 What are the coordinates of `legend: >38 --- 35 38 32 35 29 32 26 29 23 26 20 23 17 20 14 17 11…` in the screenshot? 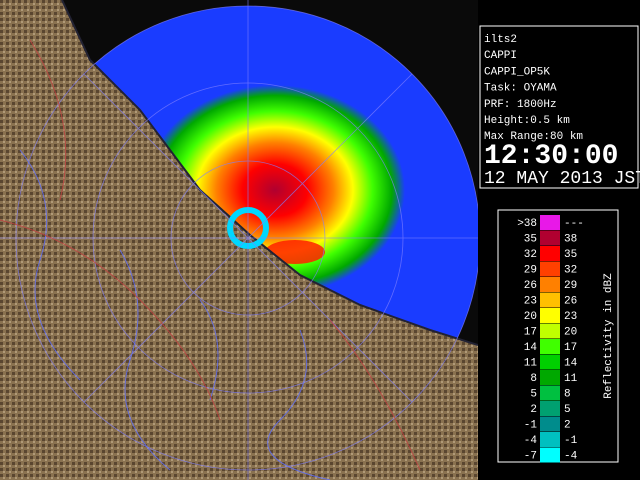 It's located at (550, 339).